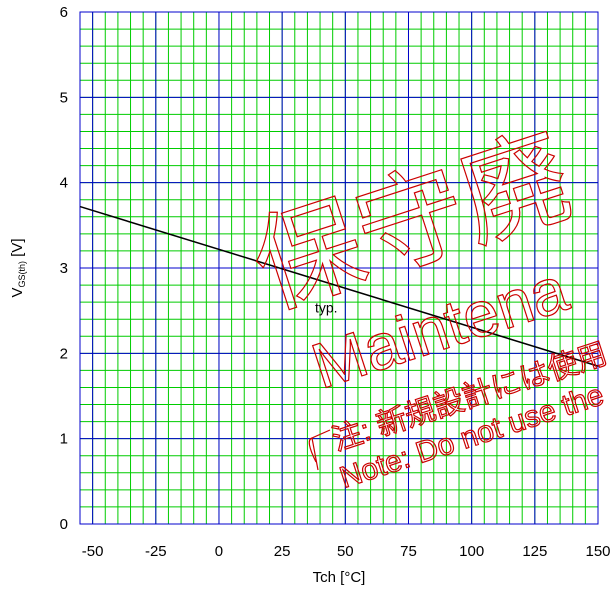 The width and height of the screenshot is (612, 589). What do you see at coordinates (219, 551) in the screenshot?
I see `x-tick-label: 0` at bounding box center [219, 551].